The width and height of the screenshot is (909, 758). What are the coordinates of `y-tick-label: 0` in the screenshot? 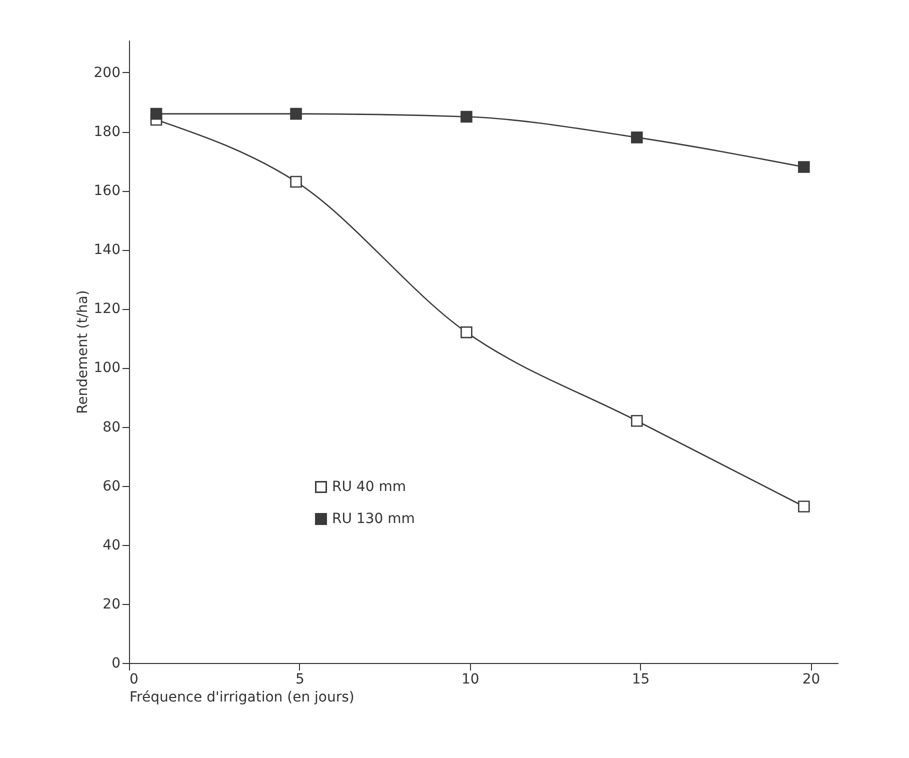 It's located at (116, 664).